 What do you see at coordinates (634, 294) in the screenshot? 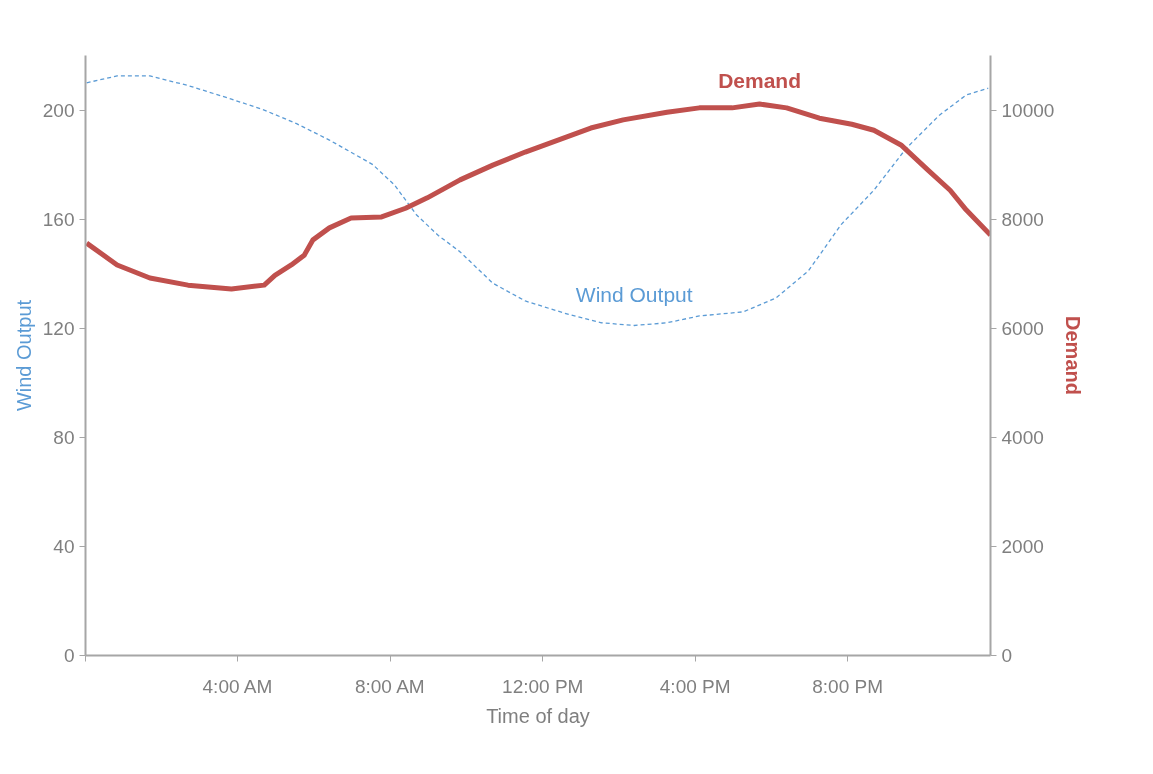
I see `series-label: Wind Output` at bounding box center [634, 294].